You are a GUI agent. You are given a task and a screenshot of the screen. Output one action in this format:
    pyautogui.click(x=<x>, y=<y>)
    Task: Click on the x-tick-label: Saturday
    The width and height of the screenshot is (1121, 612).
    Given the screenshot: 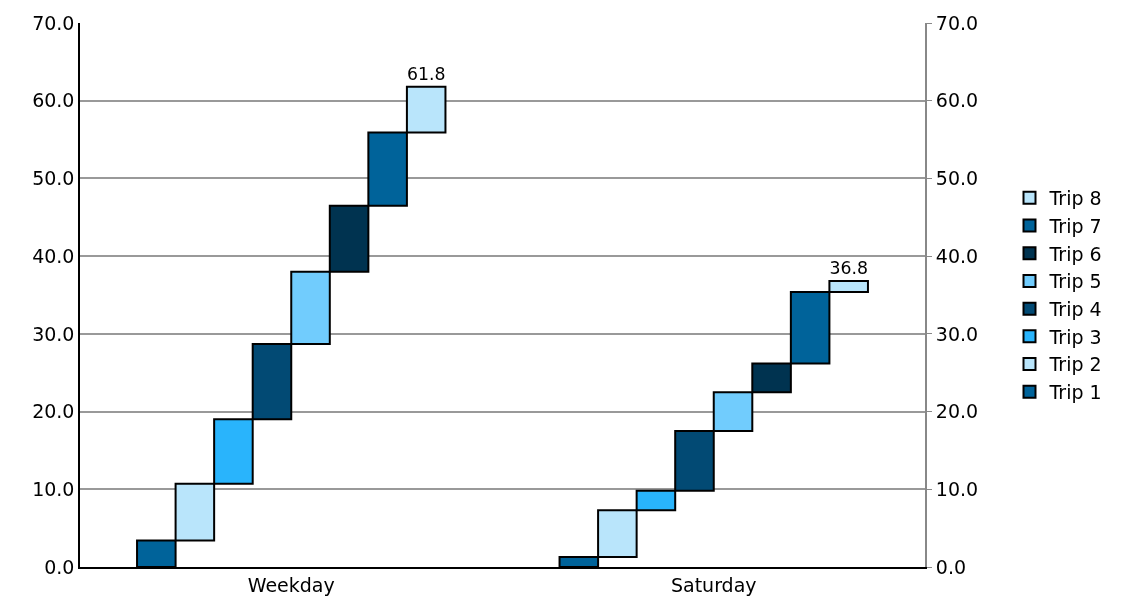 What is the action you would take?
    pyautogui.click(x=713, y=584)
    